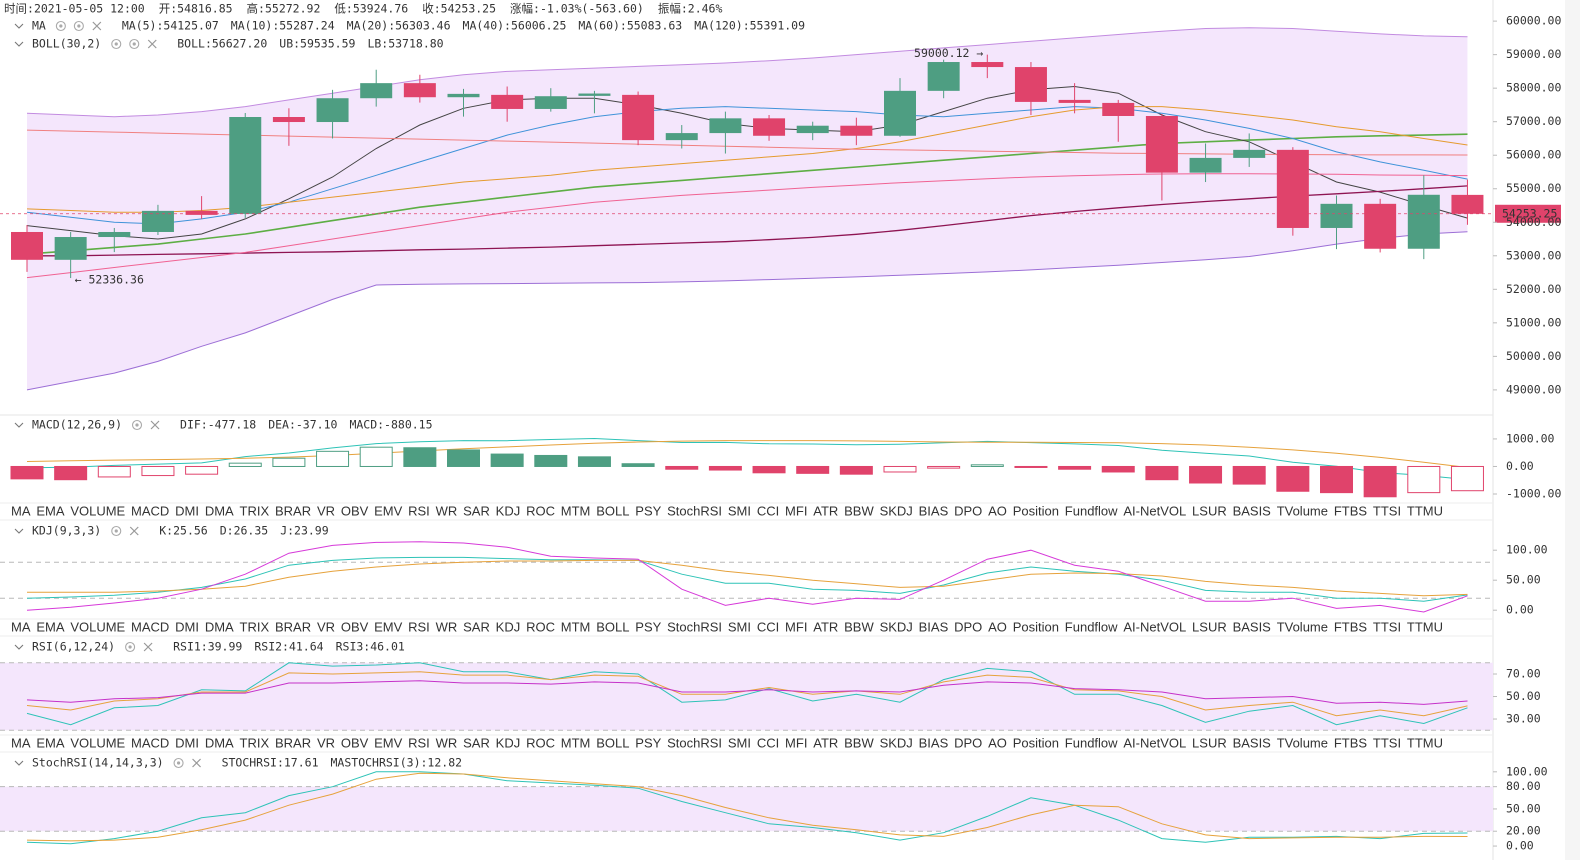 The image size is (1580, 860). I want to click on indicator-tab: Fundflow, so click(1091, 742).